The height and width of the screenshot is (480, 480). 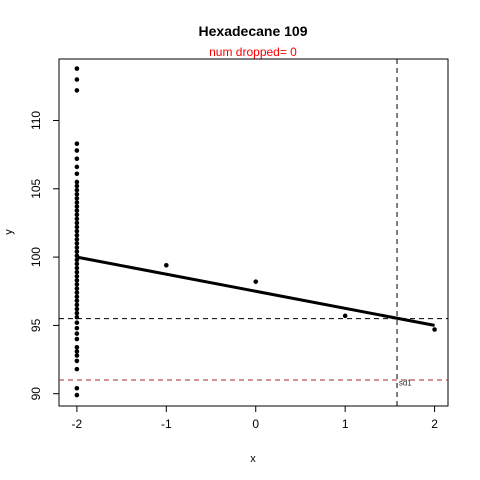 I want to click on x-tick-label: 1, so click(x=345, y=424).